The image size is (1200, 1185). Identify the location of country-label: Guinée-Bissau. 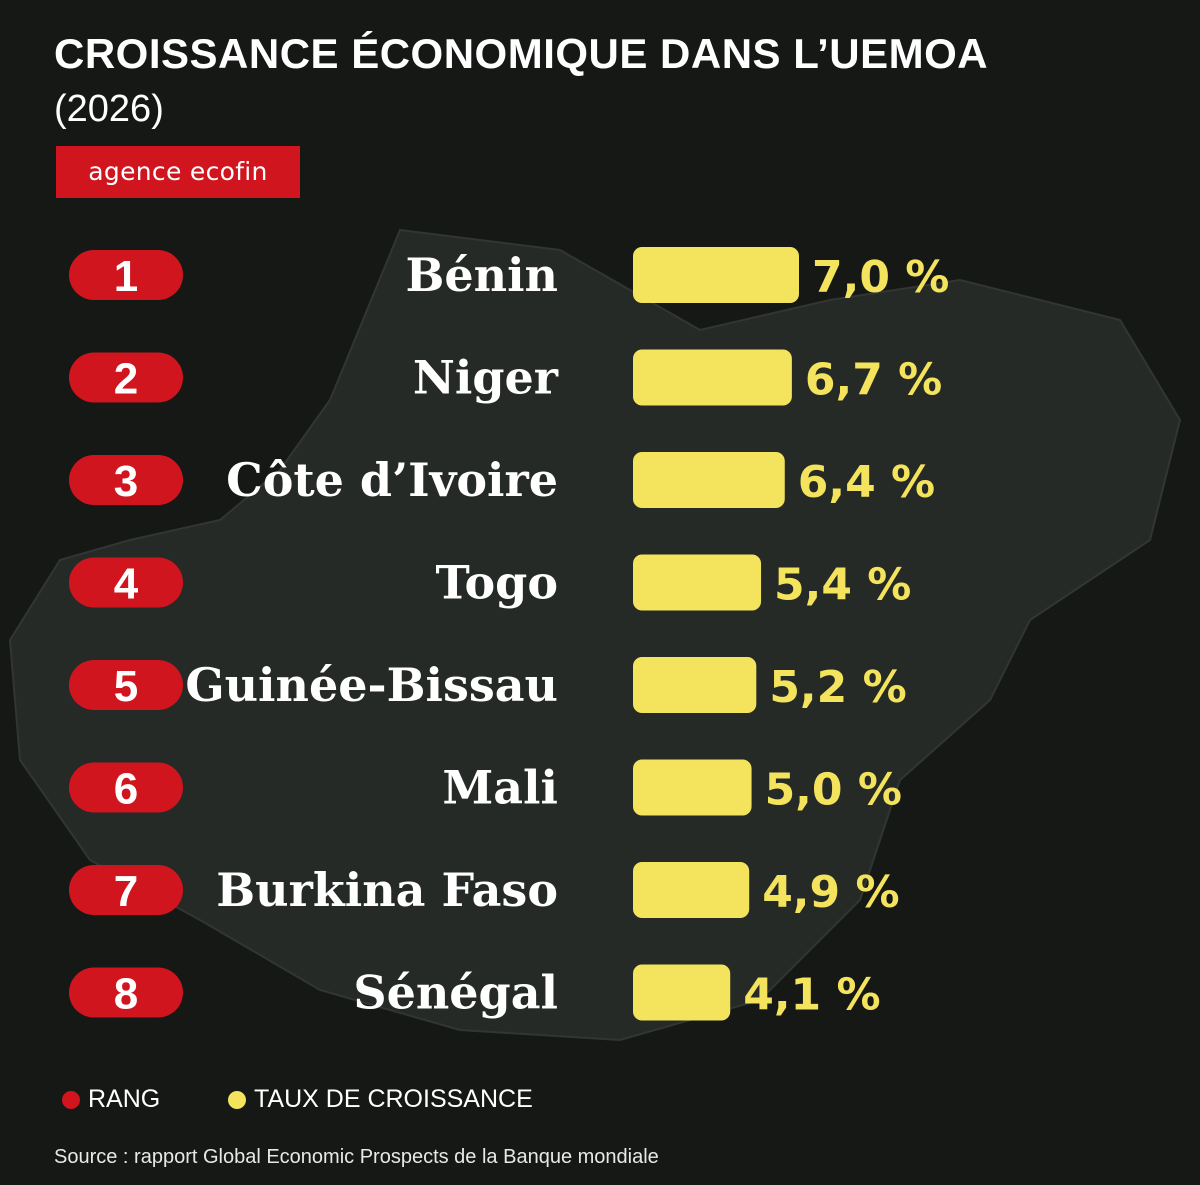
(371, 685).